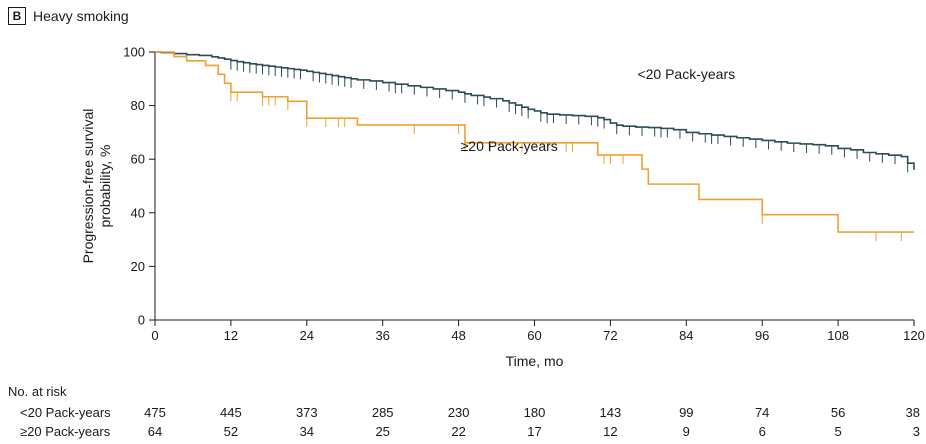  I want to click on risk-row-label: <20 Pack-years, so click(65, 412).